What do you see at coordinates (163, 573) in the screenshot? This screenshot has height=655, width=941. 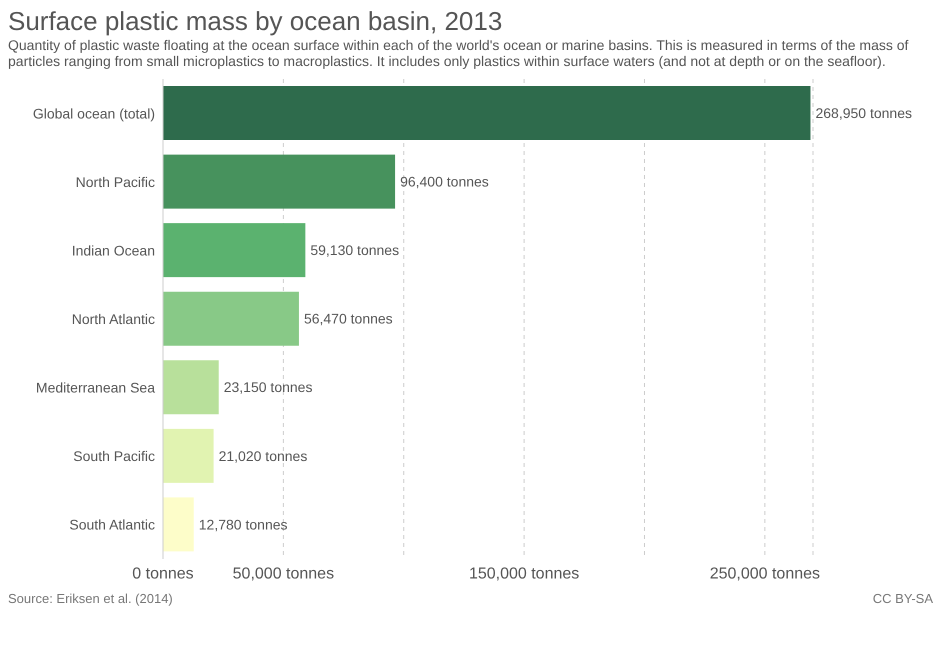 I see `x-tick-label: 0 tonnes` at bounding box center [163, 573].